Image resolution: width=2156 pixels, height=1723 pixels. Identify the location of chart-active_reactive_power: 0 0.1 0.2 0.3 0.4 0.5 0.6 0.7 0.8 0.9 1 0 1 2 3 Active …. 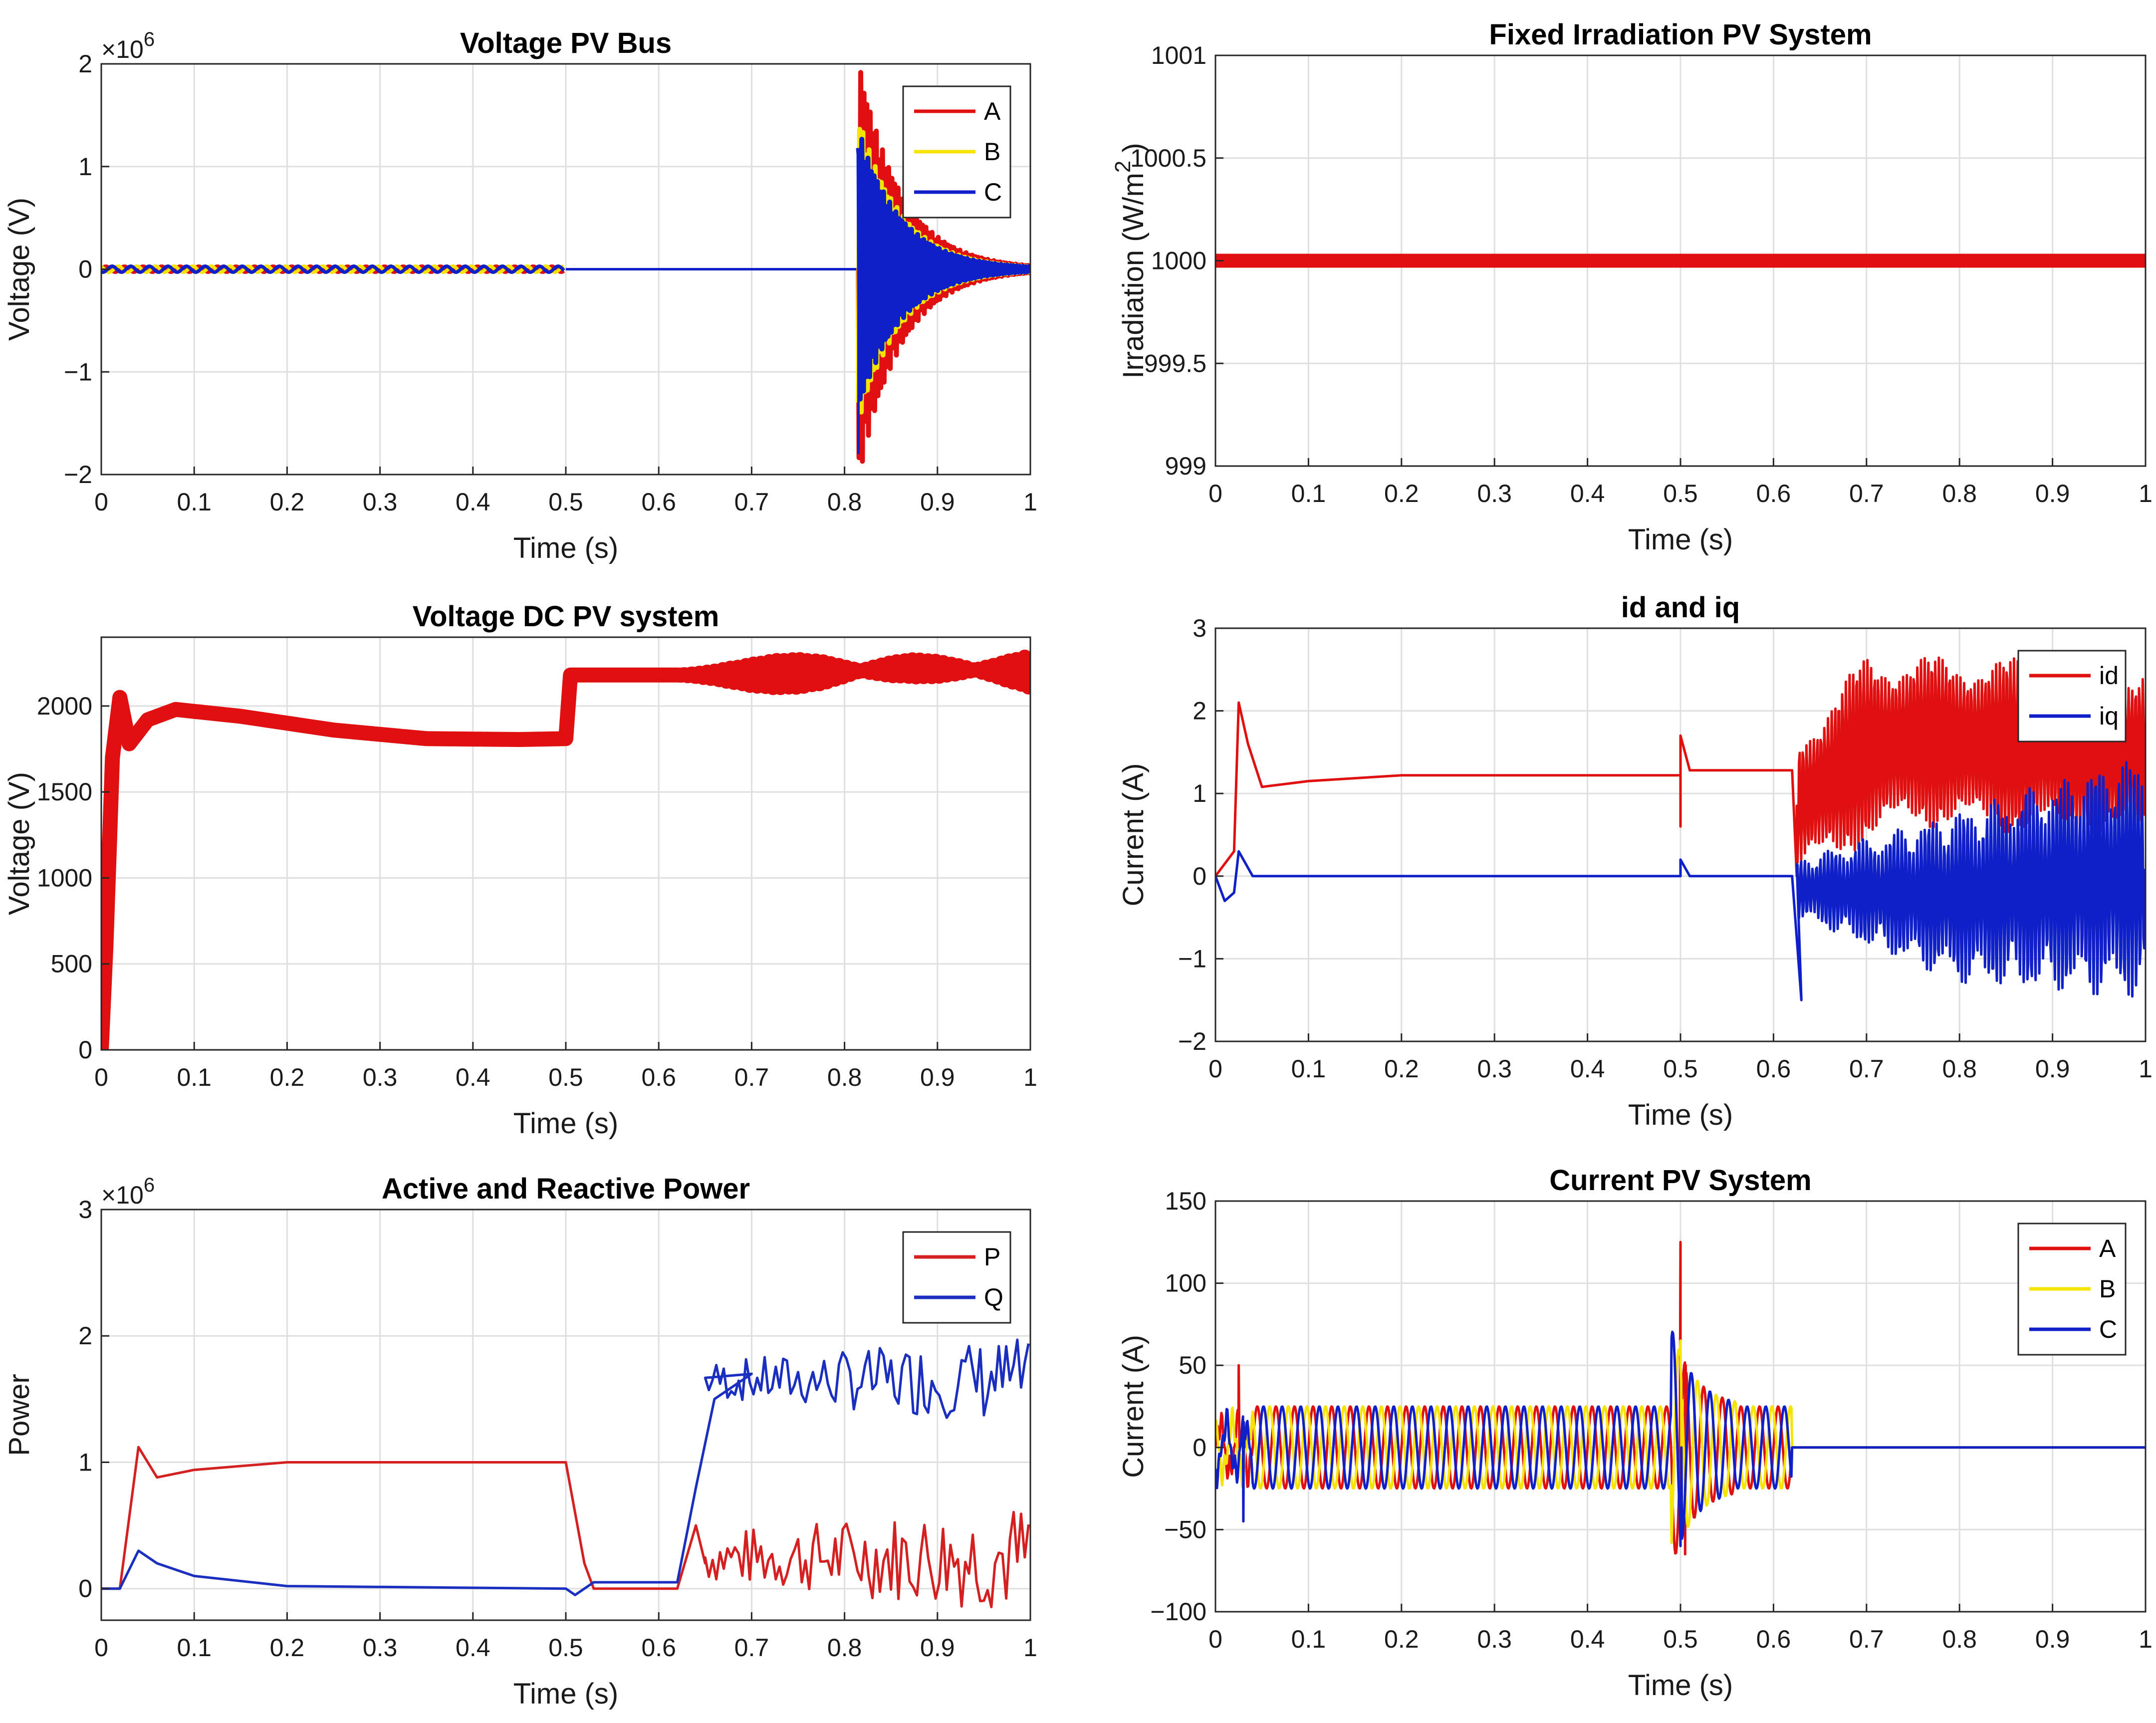
(520, 1441).